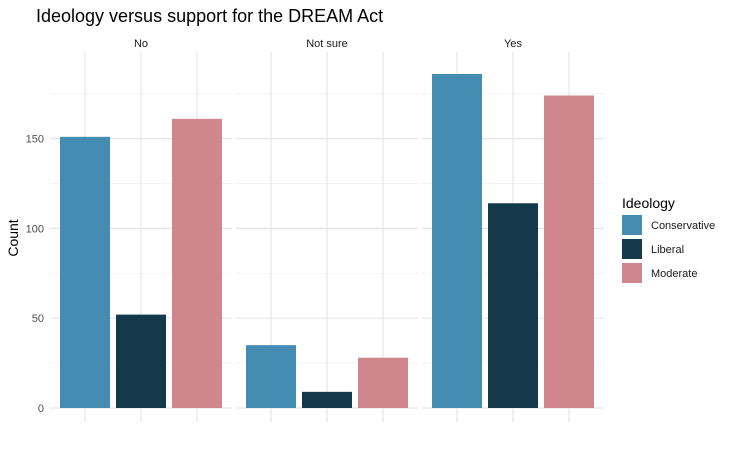  Describe the element at coordinates (648, 203) in the screenshot. I see `legend-title: Ideology` at that location.